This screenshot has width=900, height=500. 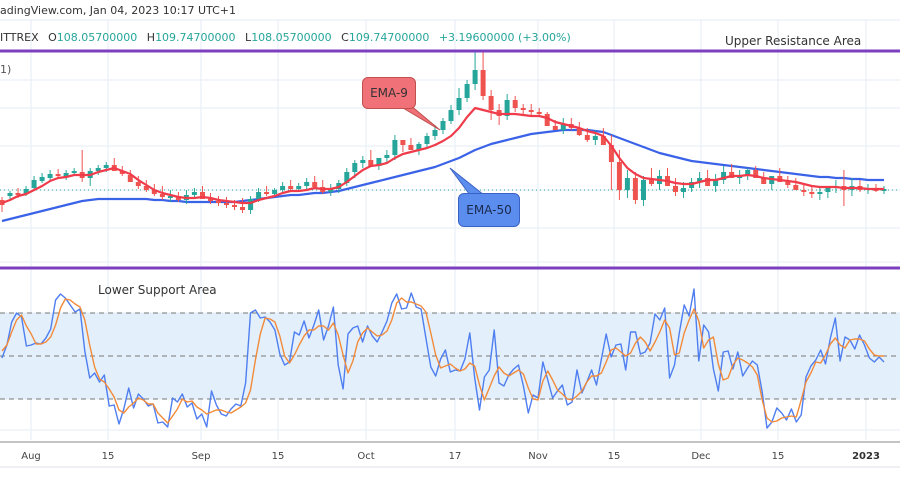 What do you see at coordinates (291, 37) in the screenshot?
I see `low-value: 108.05700000` at bounding box center [291, 37].